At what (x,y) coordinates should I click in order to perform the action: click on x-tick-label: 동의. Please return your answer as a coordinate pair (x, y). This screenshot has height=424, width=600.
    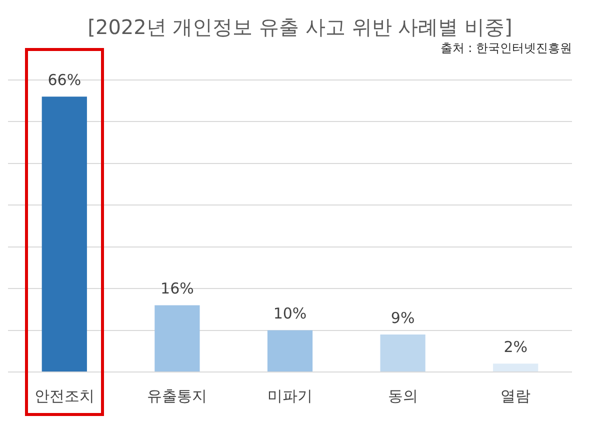
    Looking at the image, I should click on (403, 395).